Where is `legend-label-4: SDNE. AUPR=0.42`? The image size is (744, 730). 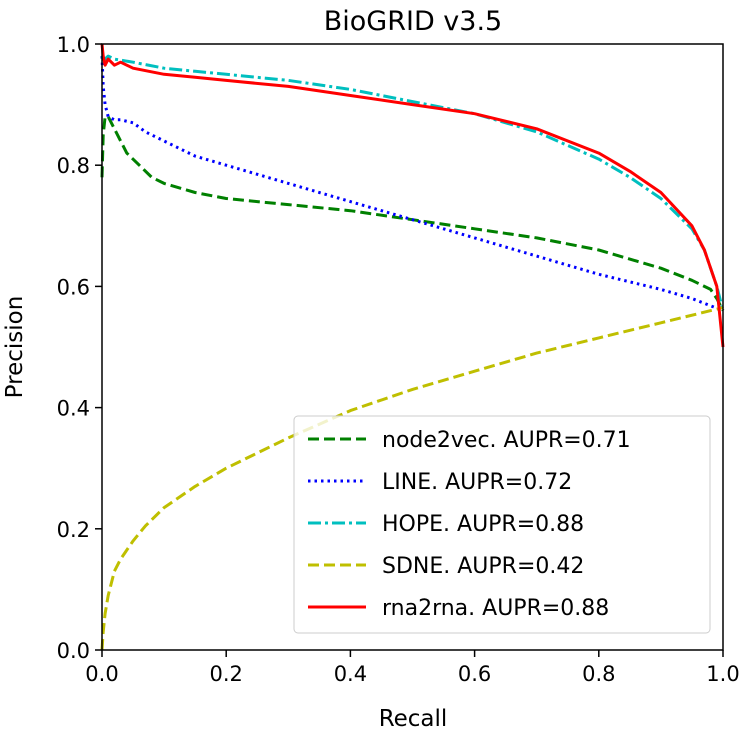 legend-label-4: SDNE. AUPR=0.42 is located at coordinates (483, 566).